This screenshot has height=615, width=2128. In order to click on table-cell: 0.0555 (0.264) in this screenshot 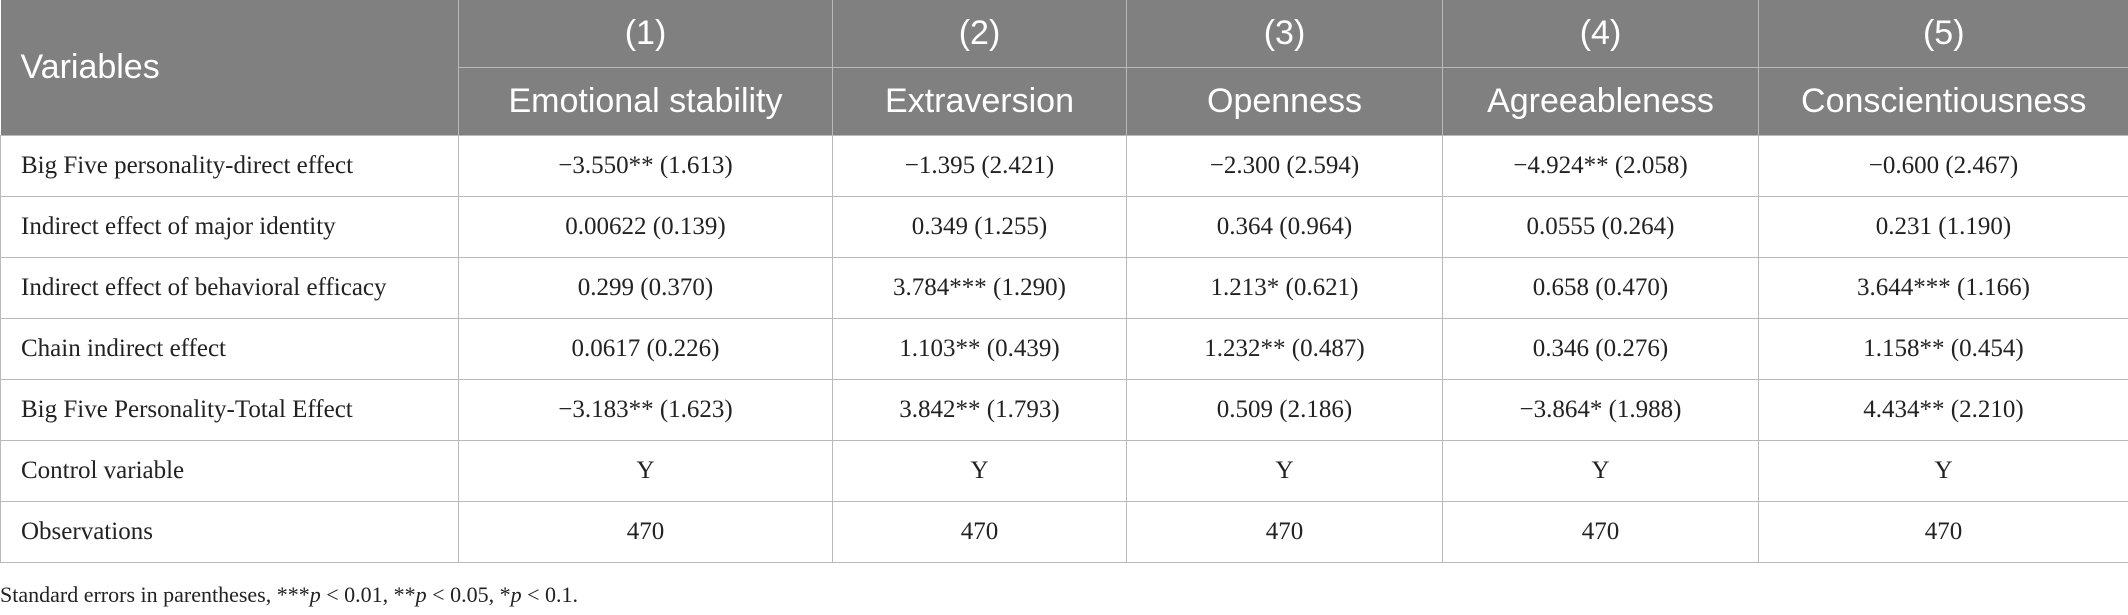, I will do `click(1600, 227)`.